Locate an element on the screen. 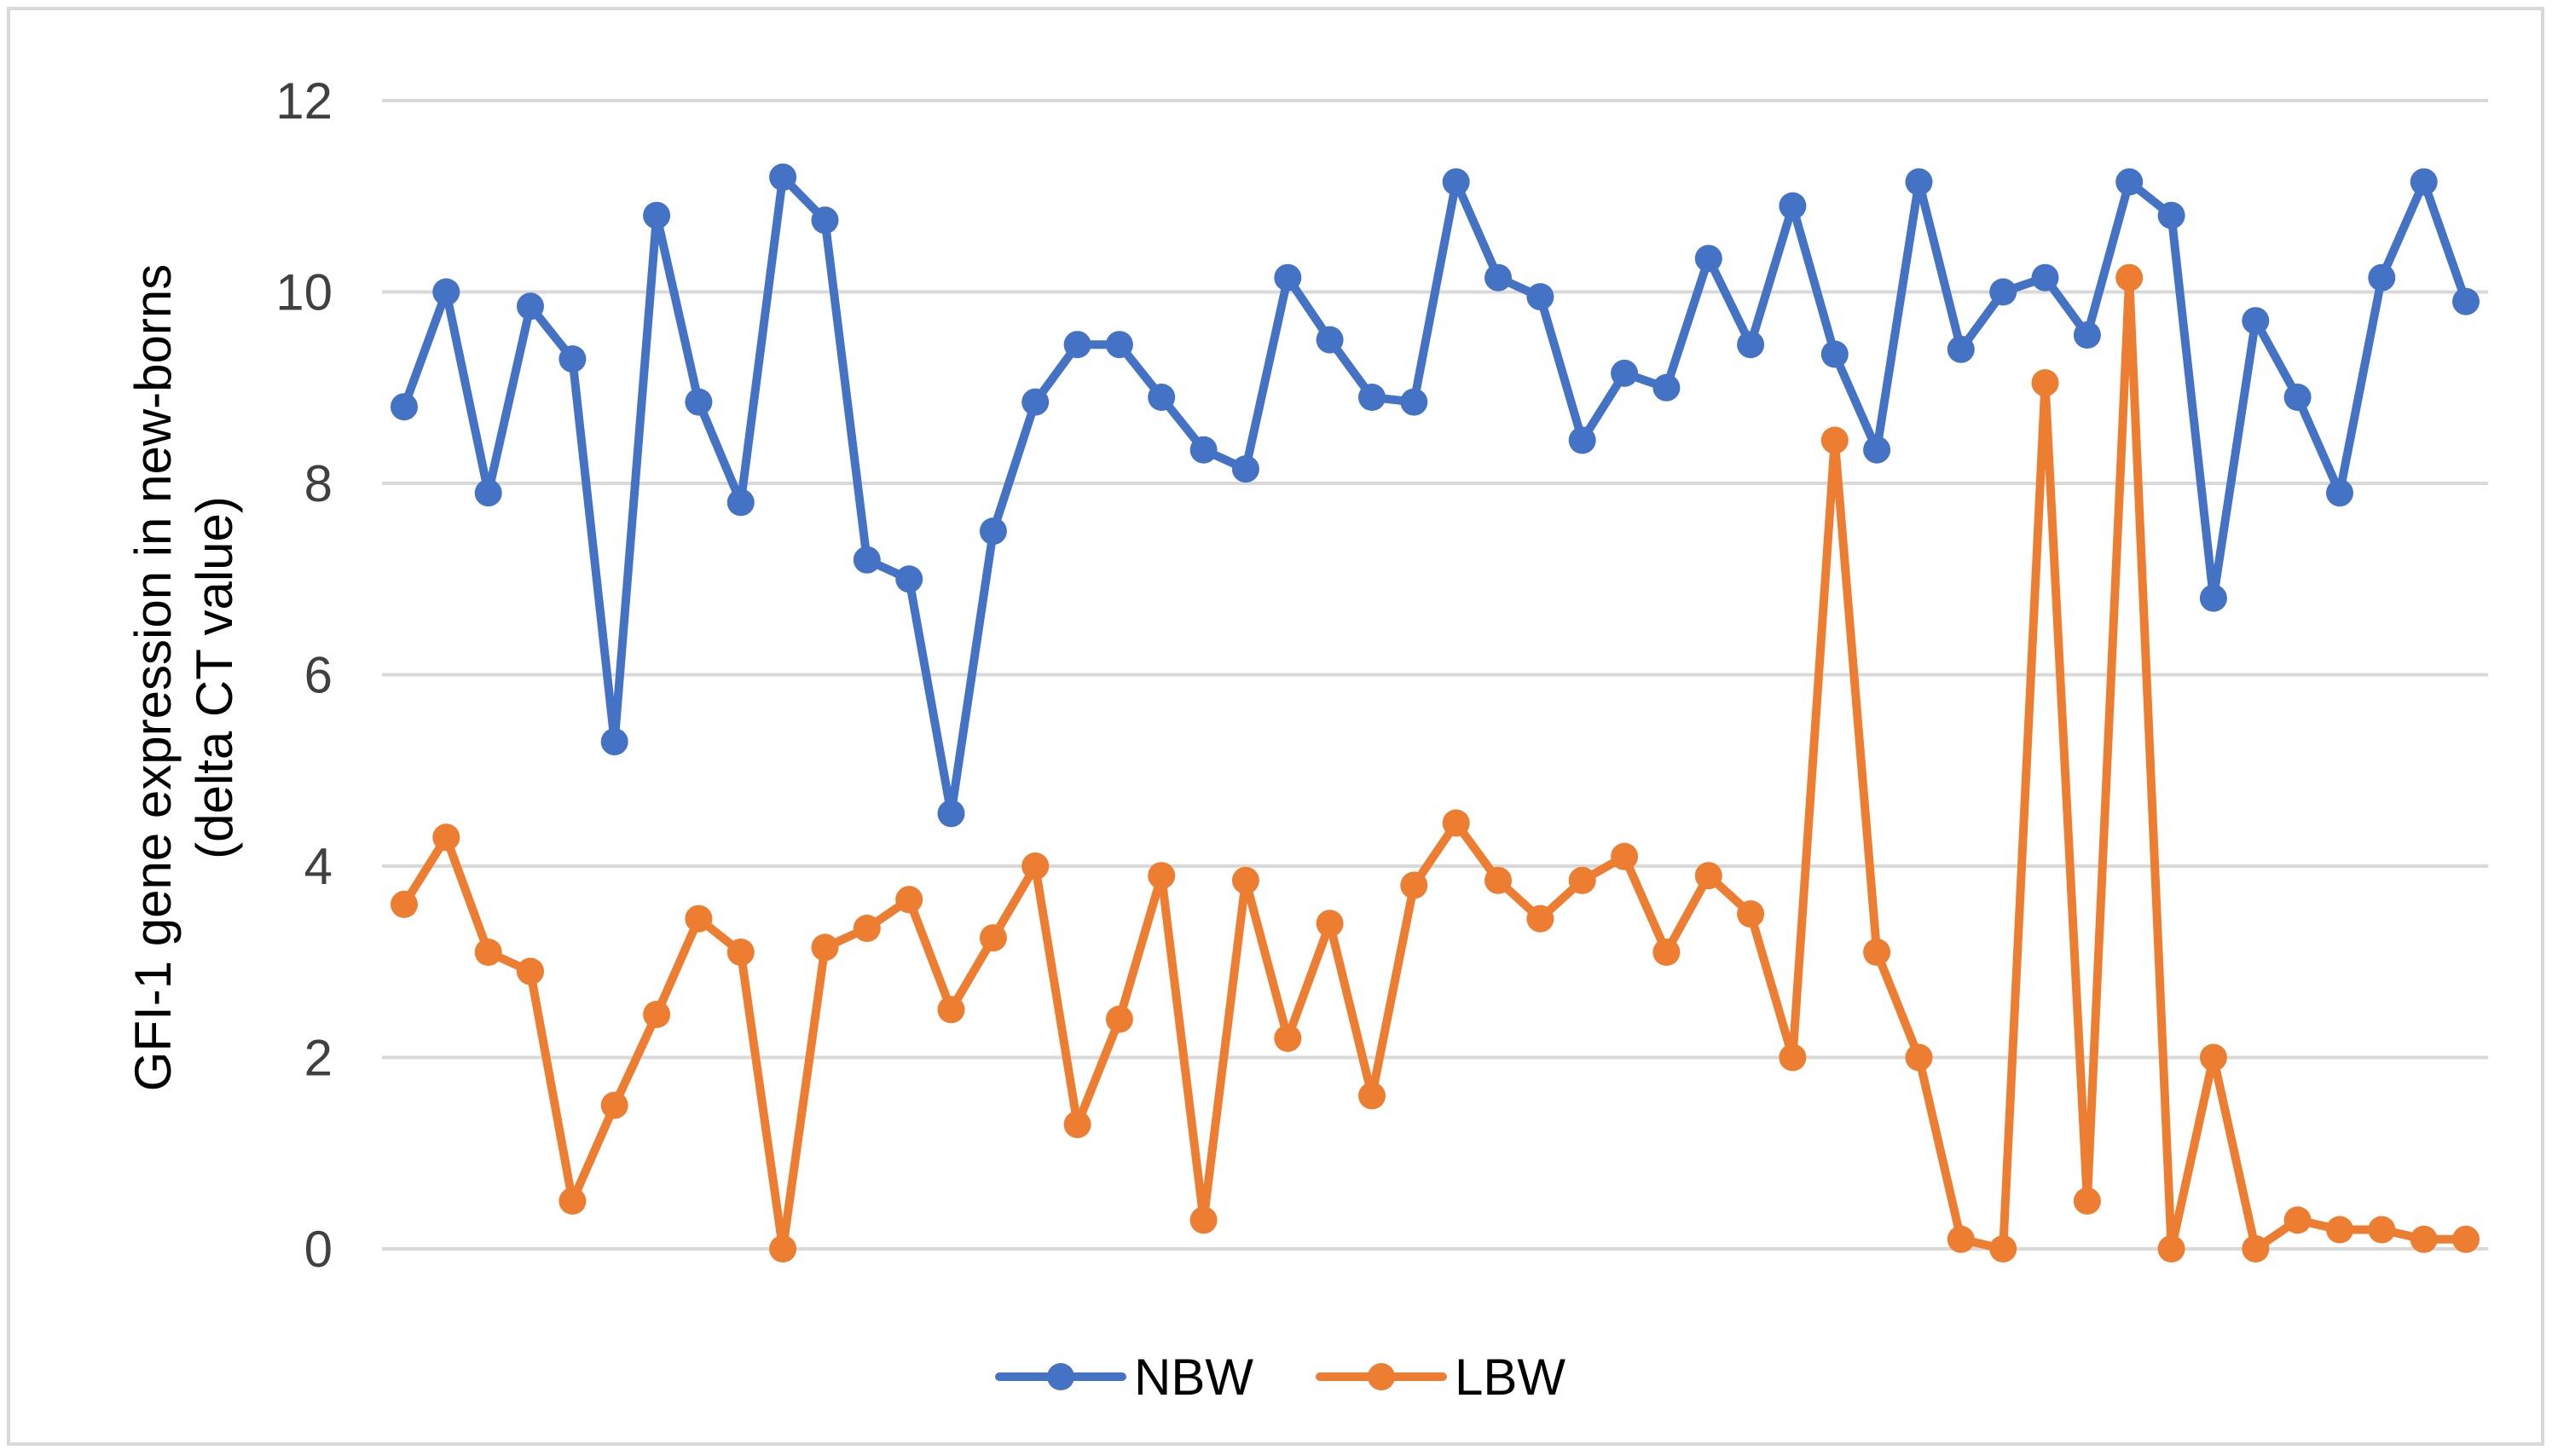 The width and height of the screenshot is (2558, 1456). y-axis-label-line-1: GFI-1 gene expression in new-borns is located at coordinates (153, 678).